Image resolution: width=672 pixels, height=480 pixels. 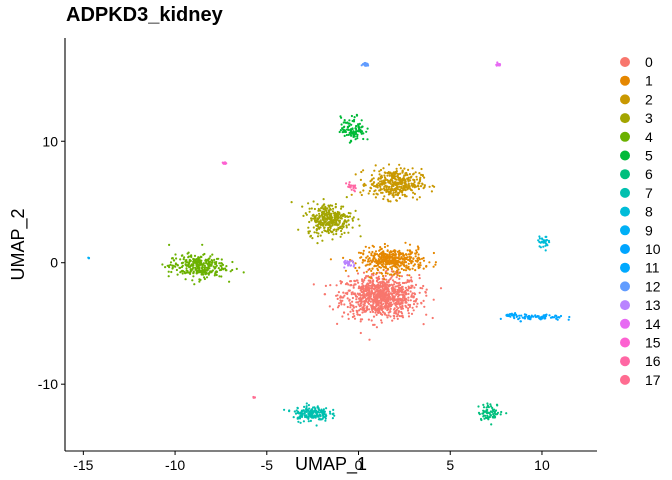 I want to click on legend-item-14: 14, so click(x=640, y=324).